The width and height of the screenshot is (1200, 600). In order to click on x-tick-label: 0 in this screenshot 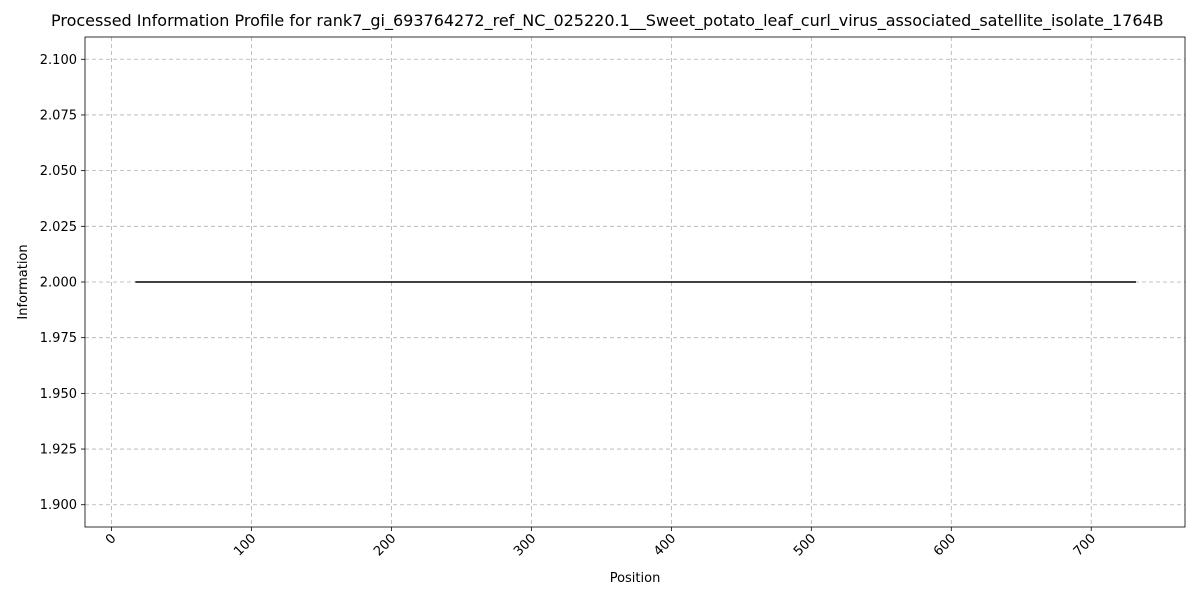, I will do `click(111, 539)`.